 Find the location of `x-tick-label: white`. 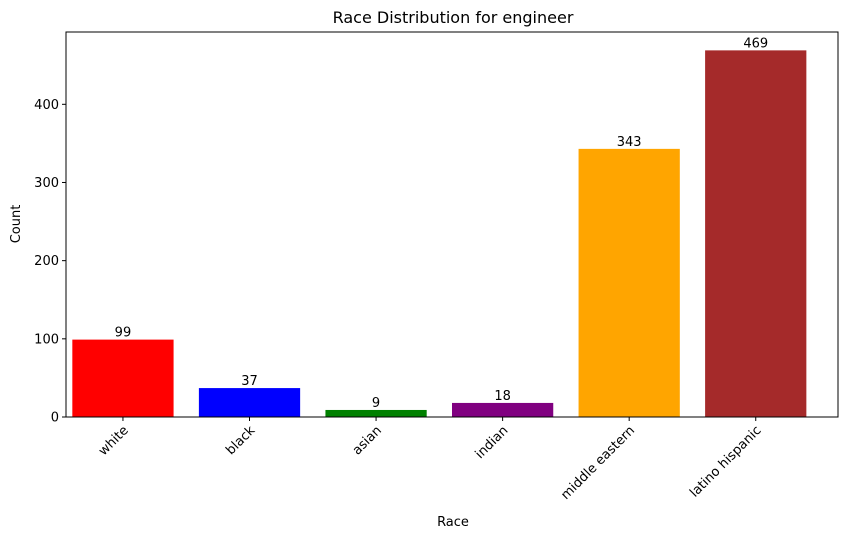

x-tick-label: white is located at coordinates (114, 441).